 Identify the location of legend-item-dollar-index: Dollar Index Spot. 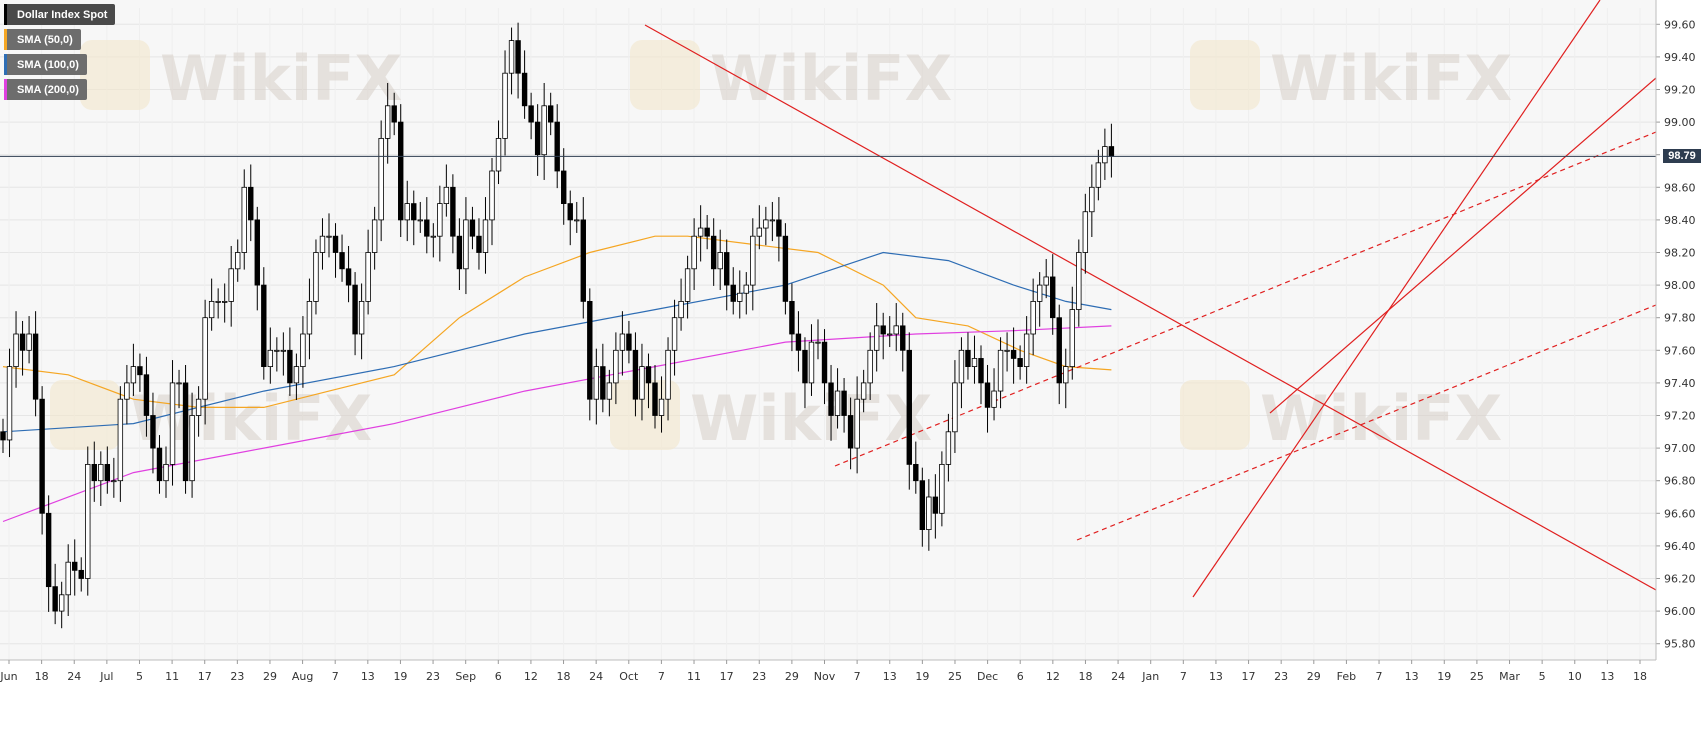
(60, 14).